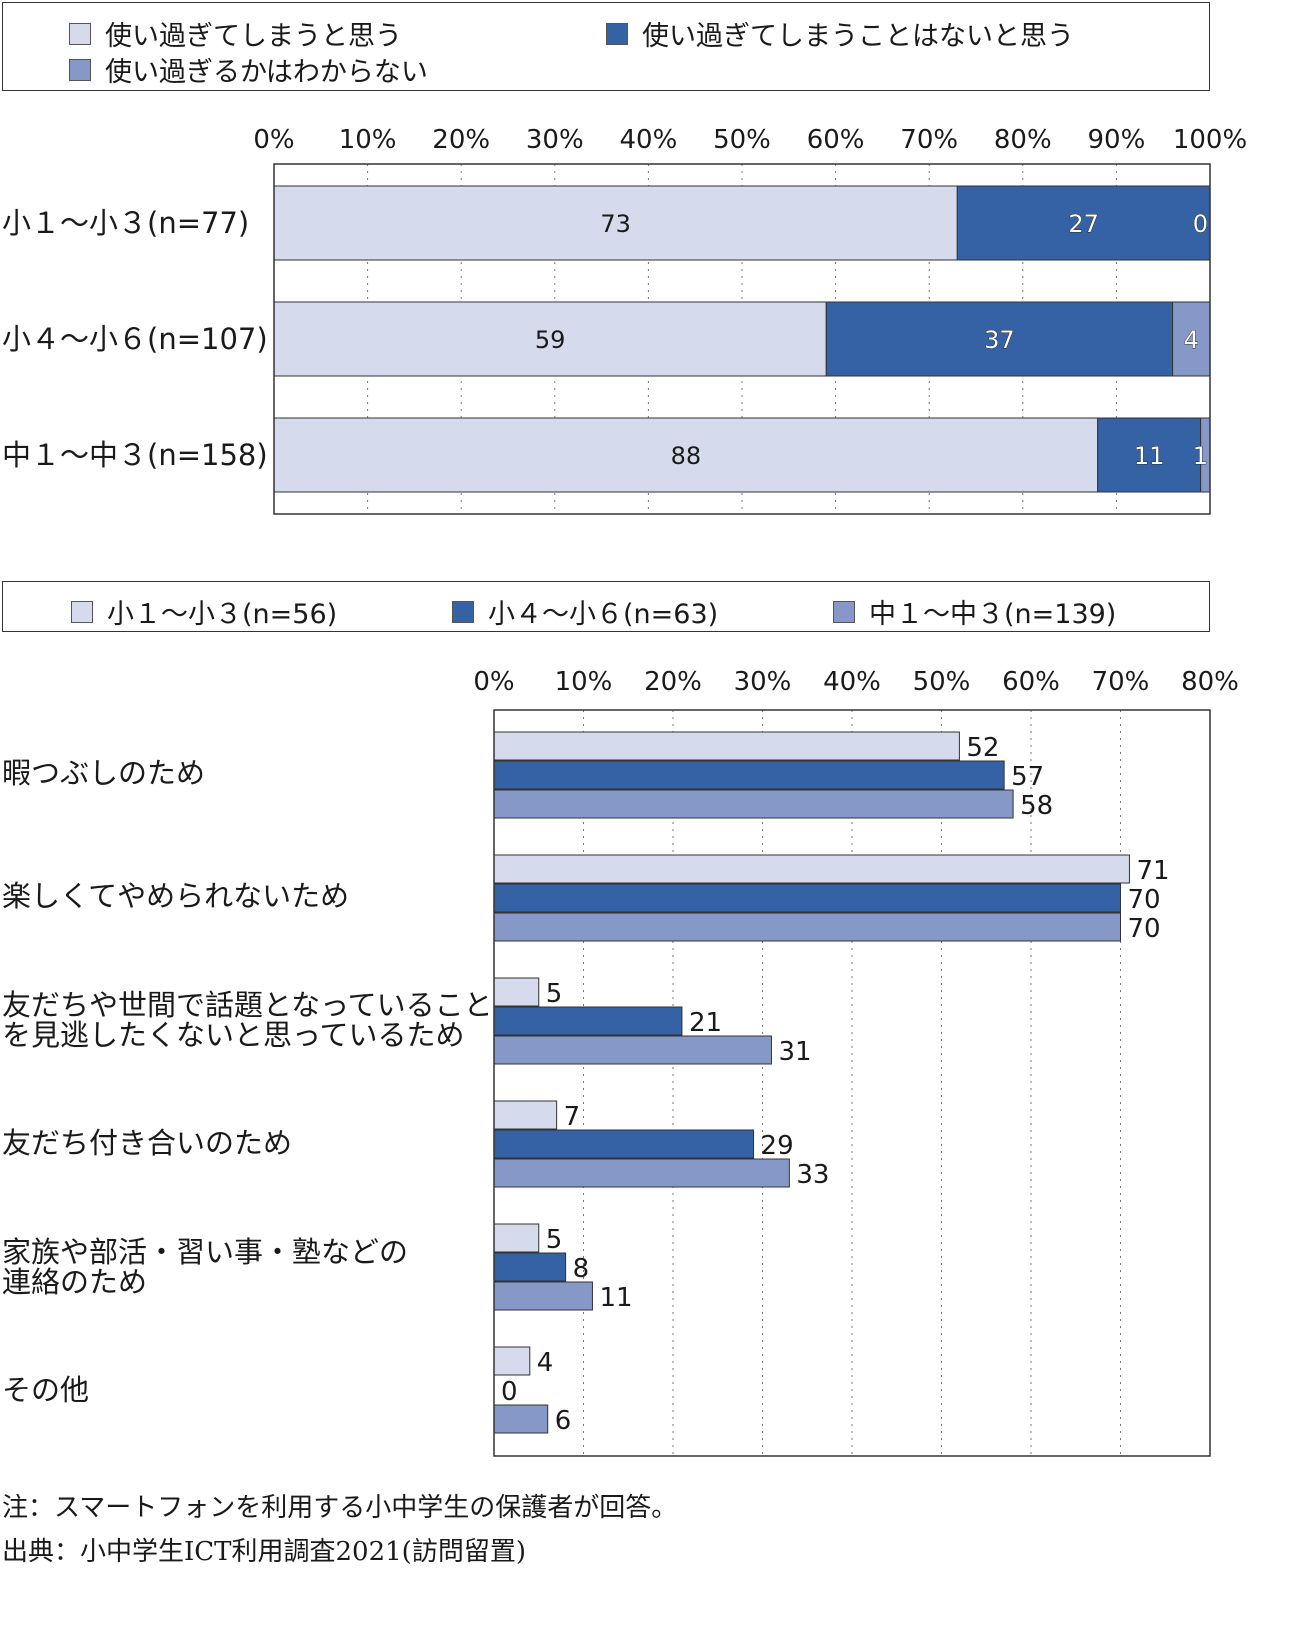 The image size is (1300, 1651). What do you see at coordinates (205, 1252) in the screenshot?
I see `chart2-category-label: 家族や部活・習い事・塾などの` at bounding box center [205, 1252].